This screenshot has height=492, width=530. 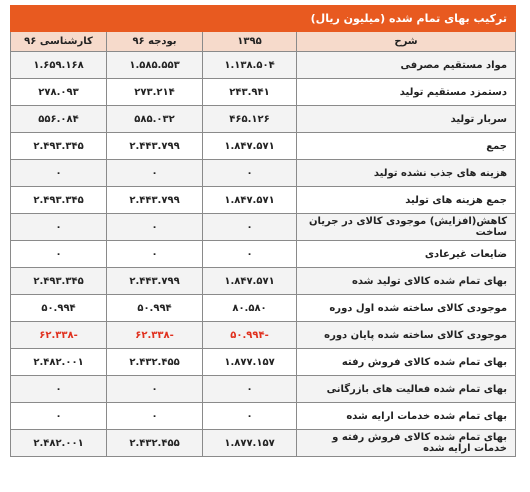 I want to click on row-description: موجودی کالای ساخته شده پایان دوره, so click(x=406, y=335).